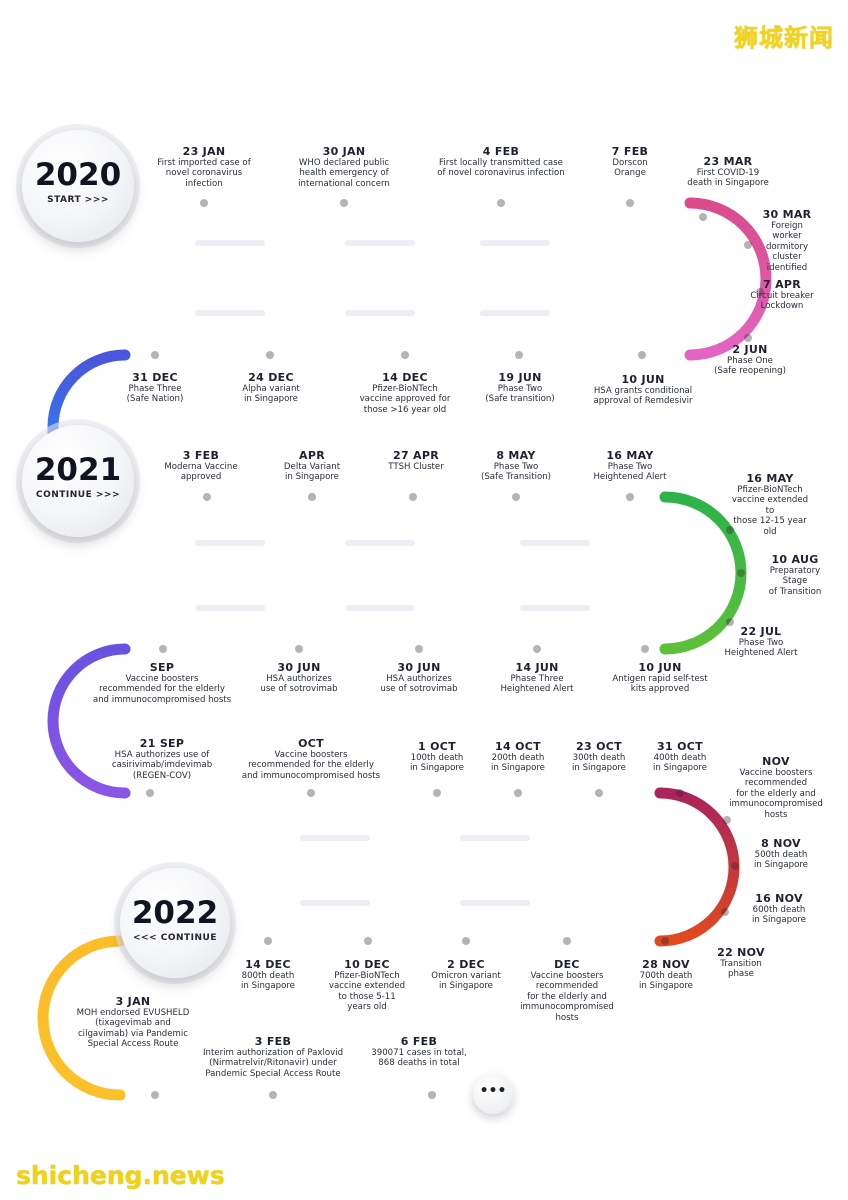 This screenshot has width=848, height=1200. I want to click on event: 27 APR TTSH Cluster, so click(416, 460).